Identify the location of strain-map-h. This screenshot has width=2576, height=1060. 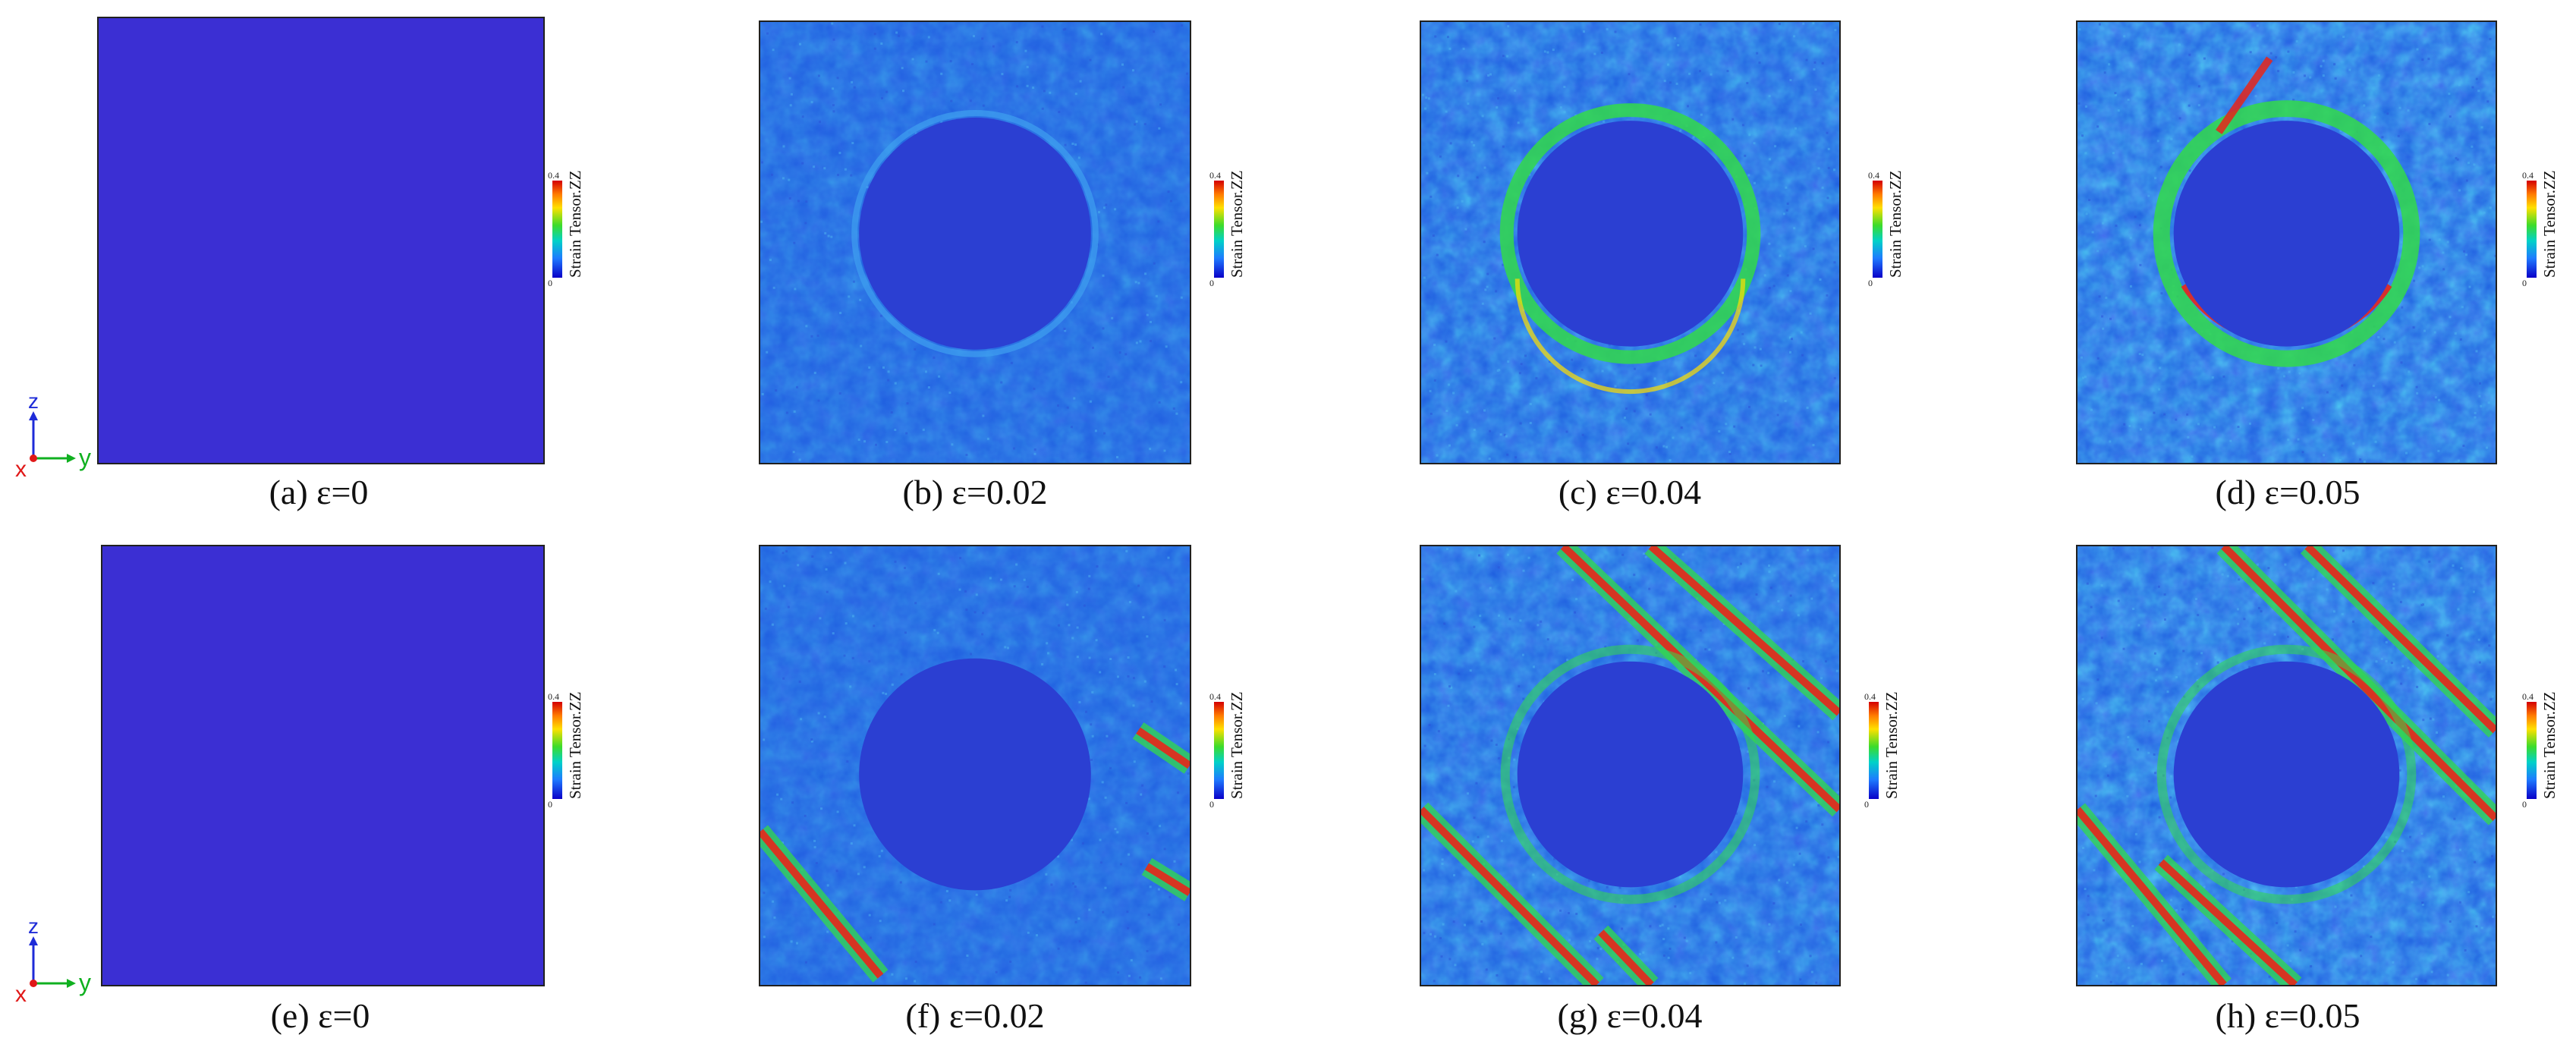
(2286, 765).